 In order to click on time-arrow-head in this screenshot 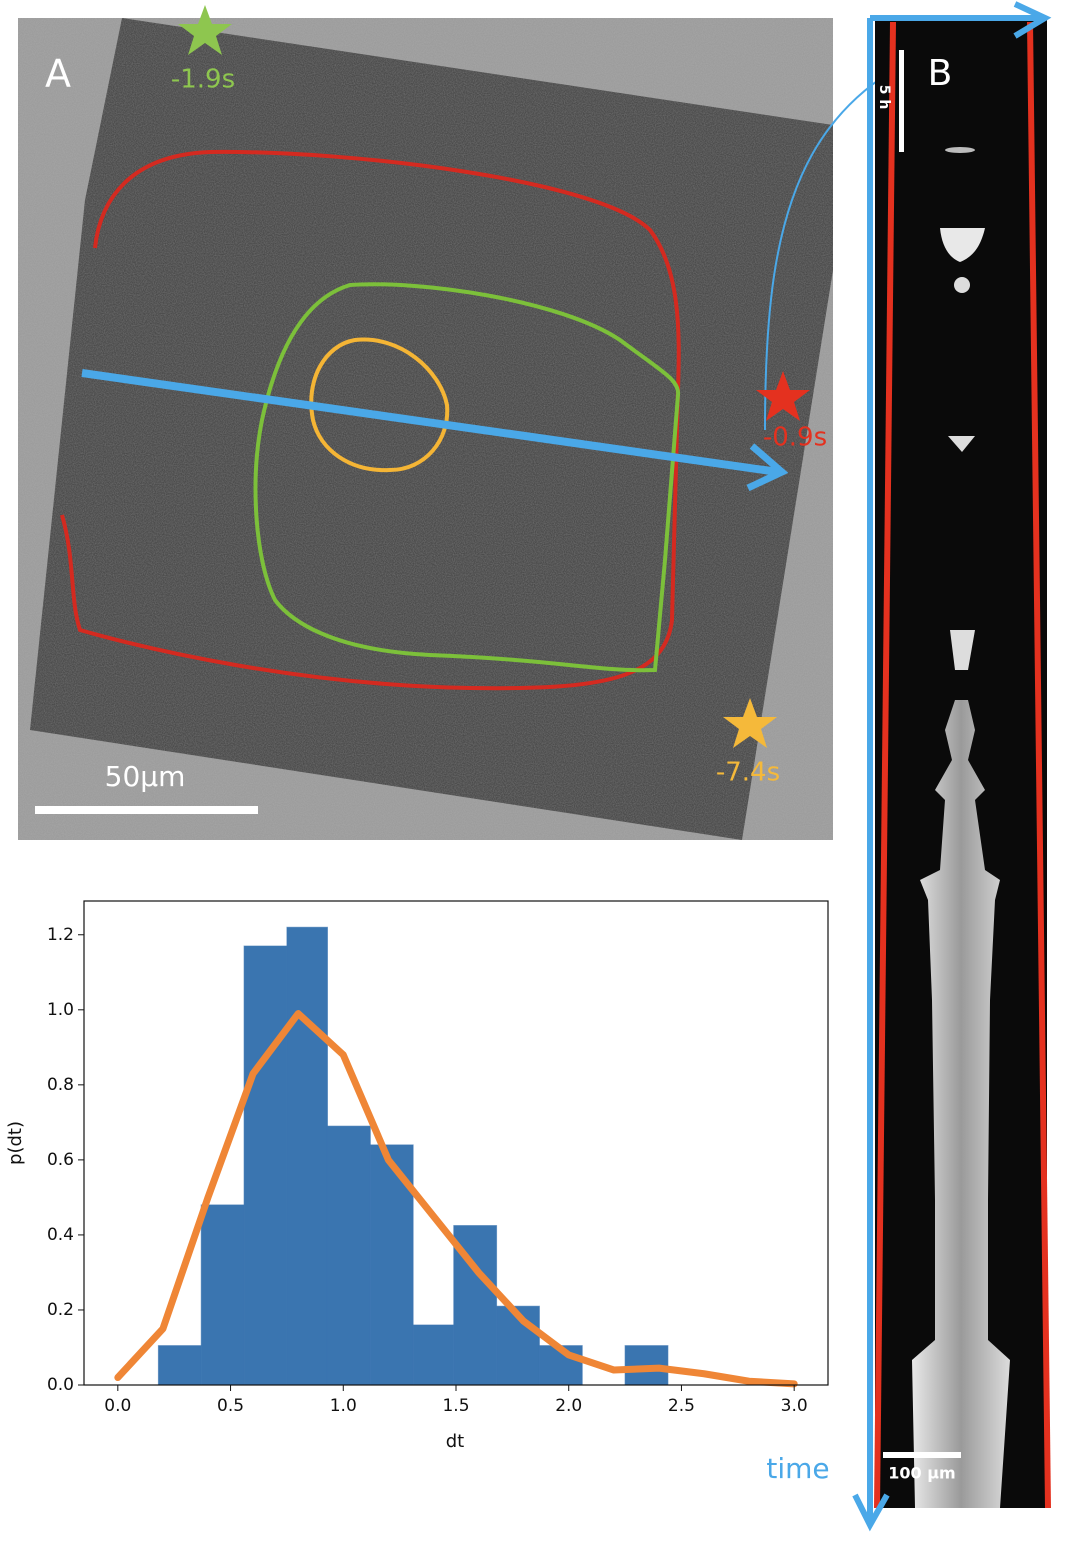, I will do `click(871, 1512)`.